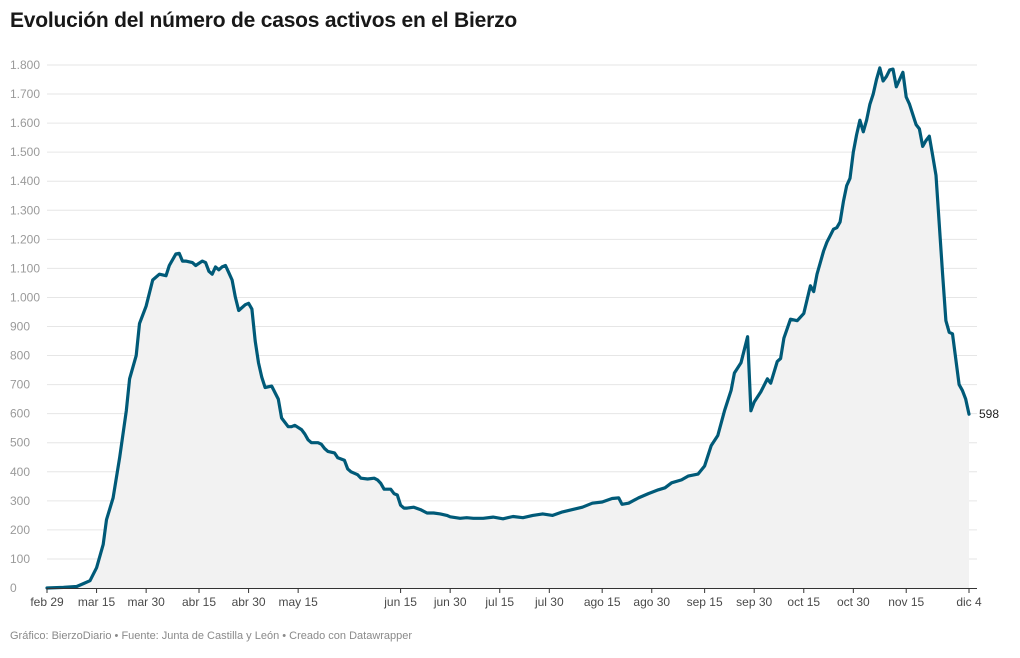 The image size is (1020, 658). I want to click on y-tick-label: 1.100, so click(25, 268).